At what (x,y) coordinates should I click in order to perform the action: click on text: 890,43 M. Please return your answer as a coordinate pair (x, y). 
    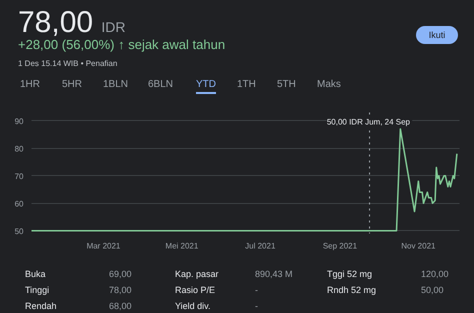
    Looking at the image, I should click on (274, 274).